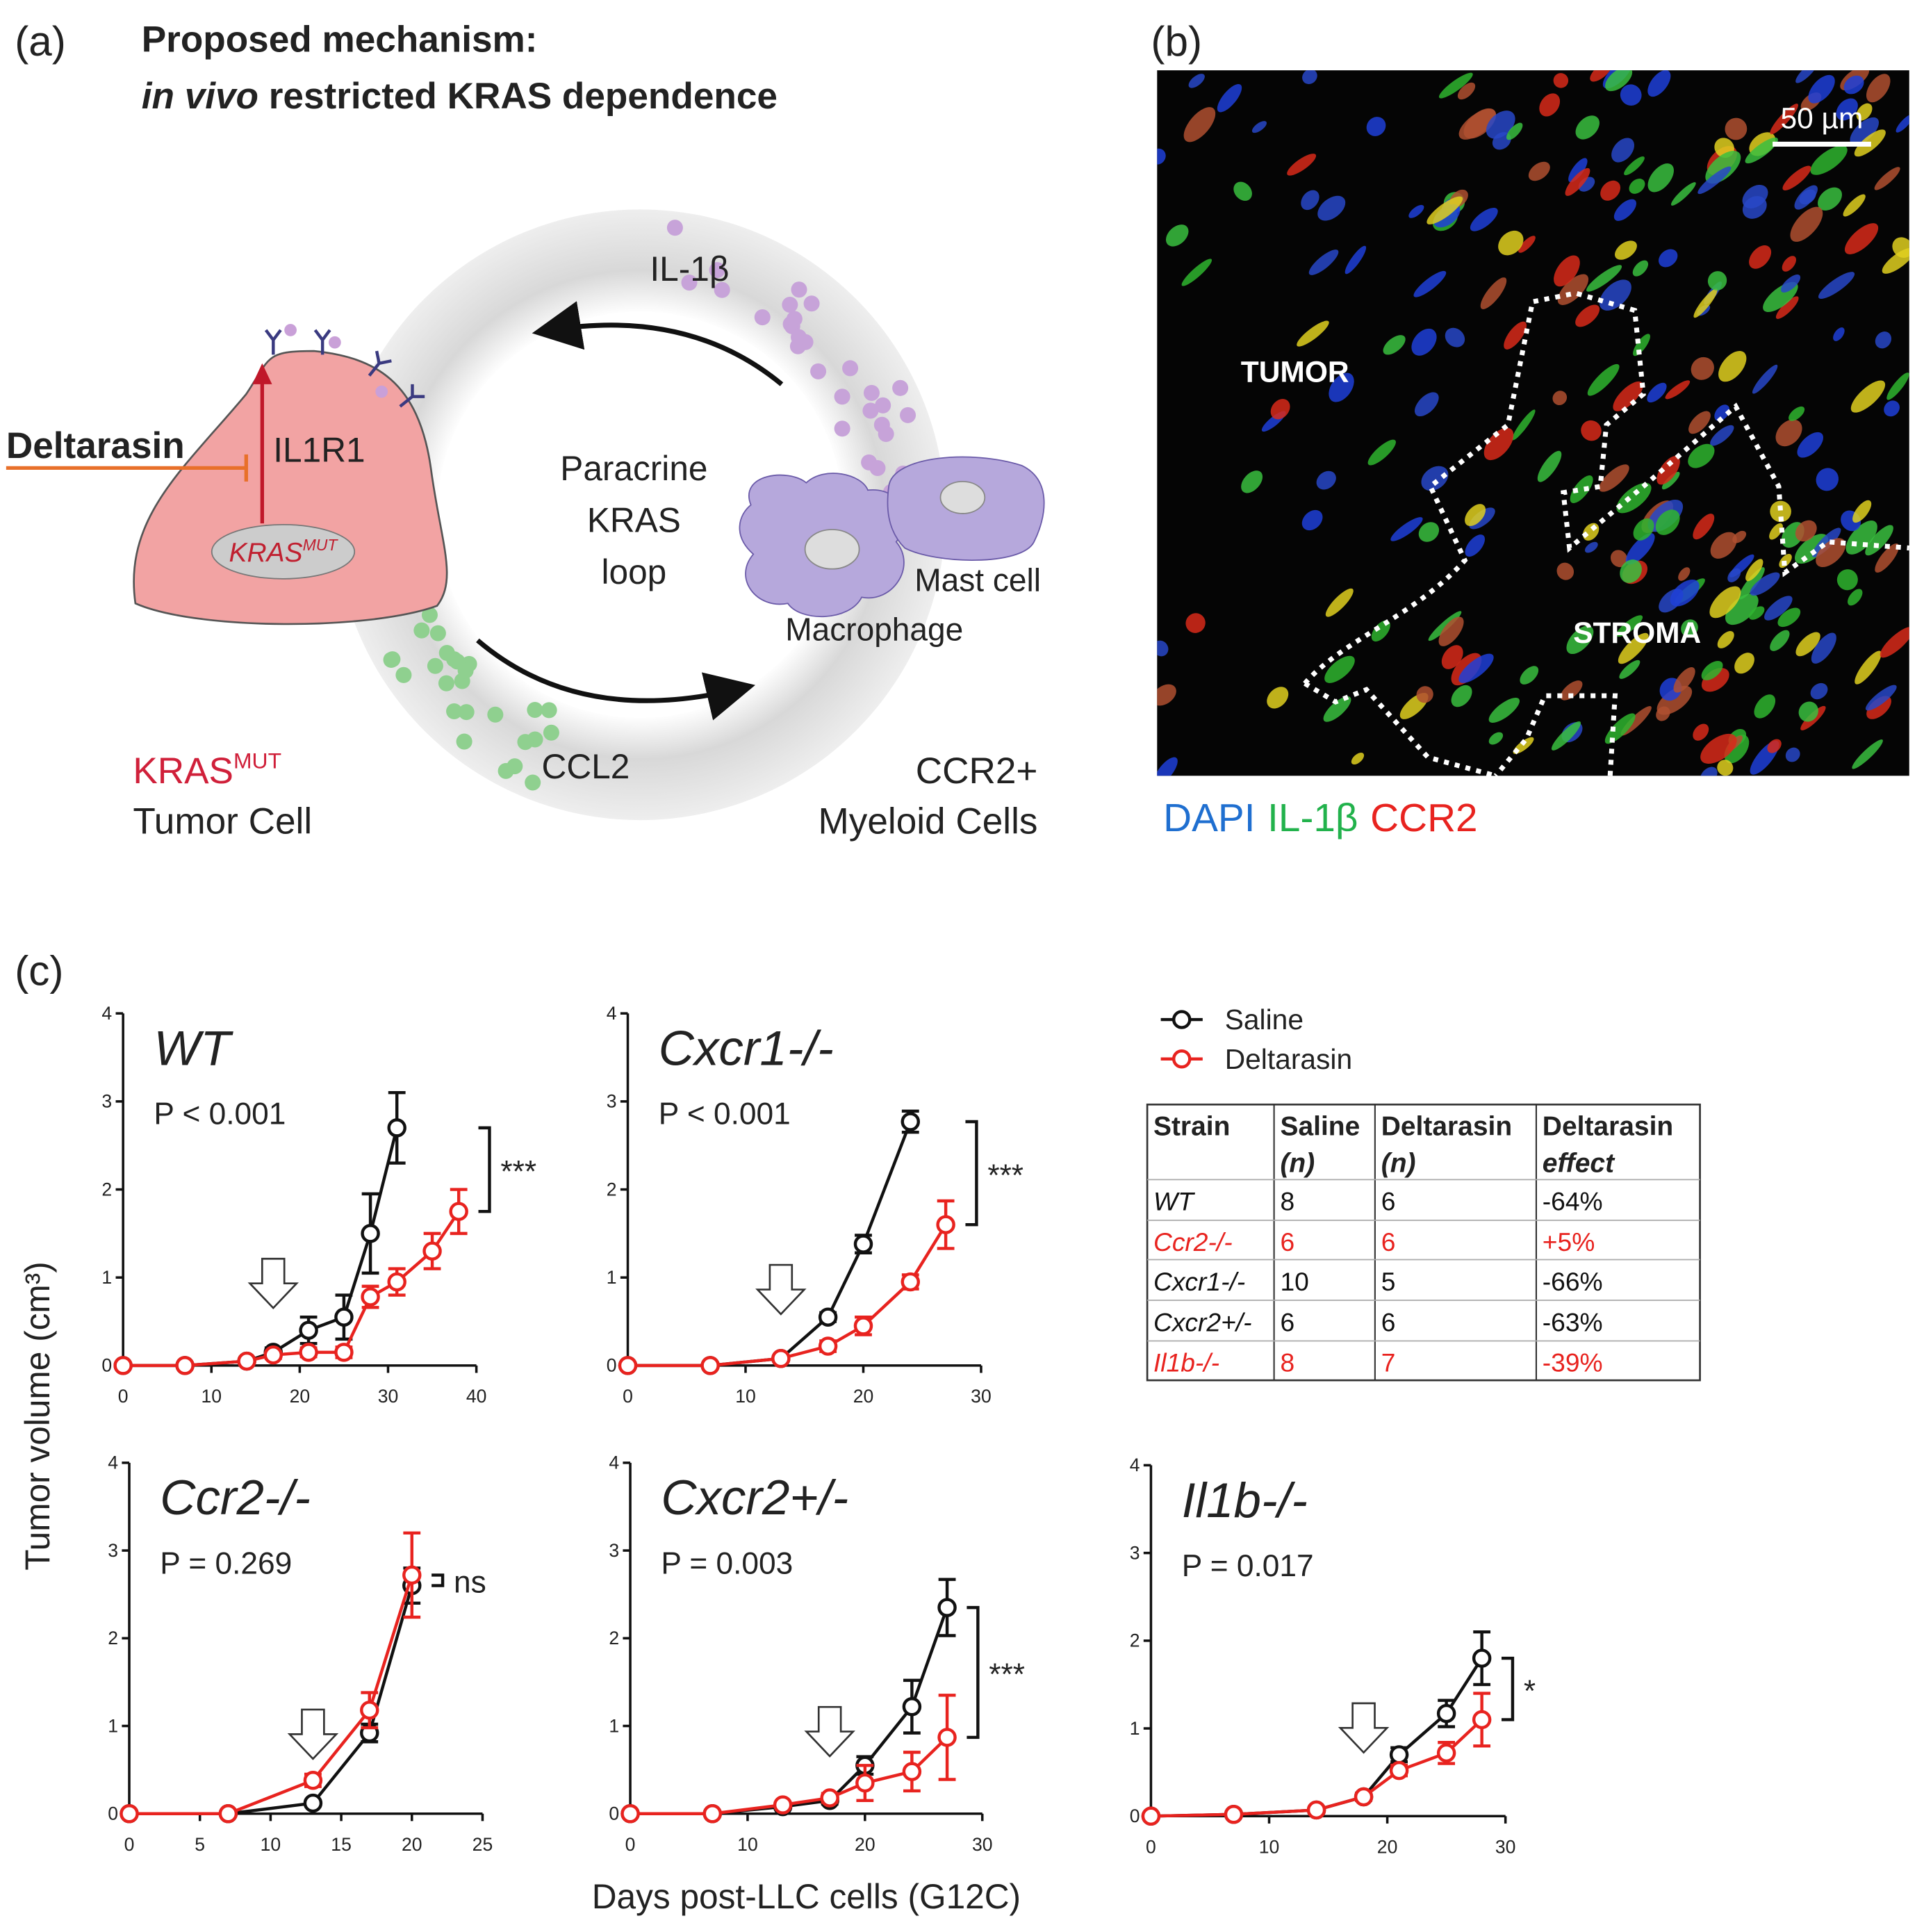 Image resolution: width=1924 pixels, height=1932 pixels. What do you see at coordinates (1333, 1656) in the screenshot?
I see `chart: 0 1 2 3 4 0 10 20 30 Il1b-/- P = 0.017 *` at bounding box center [1333, 1656].